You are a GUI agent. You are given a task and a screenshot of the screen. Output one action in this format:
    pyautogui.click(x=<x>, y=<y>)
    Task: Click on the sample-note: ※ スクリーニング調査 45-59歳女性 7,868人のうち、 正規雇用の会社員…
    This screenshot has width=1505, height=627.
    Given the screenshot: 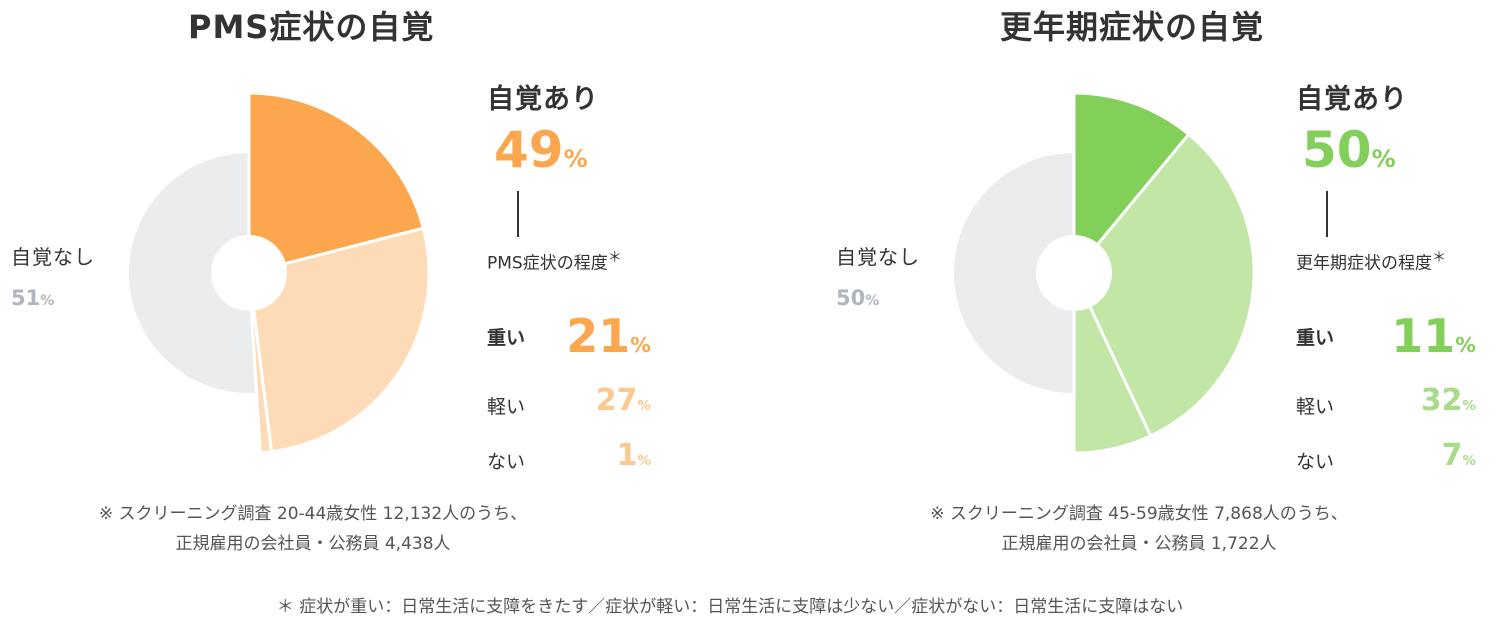 What is the action you would take?
    pyautogui.click(x=1139, y=529)
    